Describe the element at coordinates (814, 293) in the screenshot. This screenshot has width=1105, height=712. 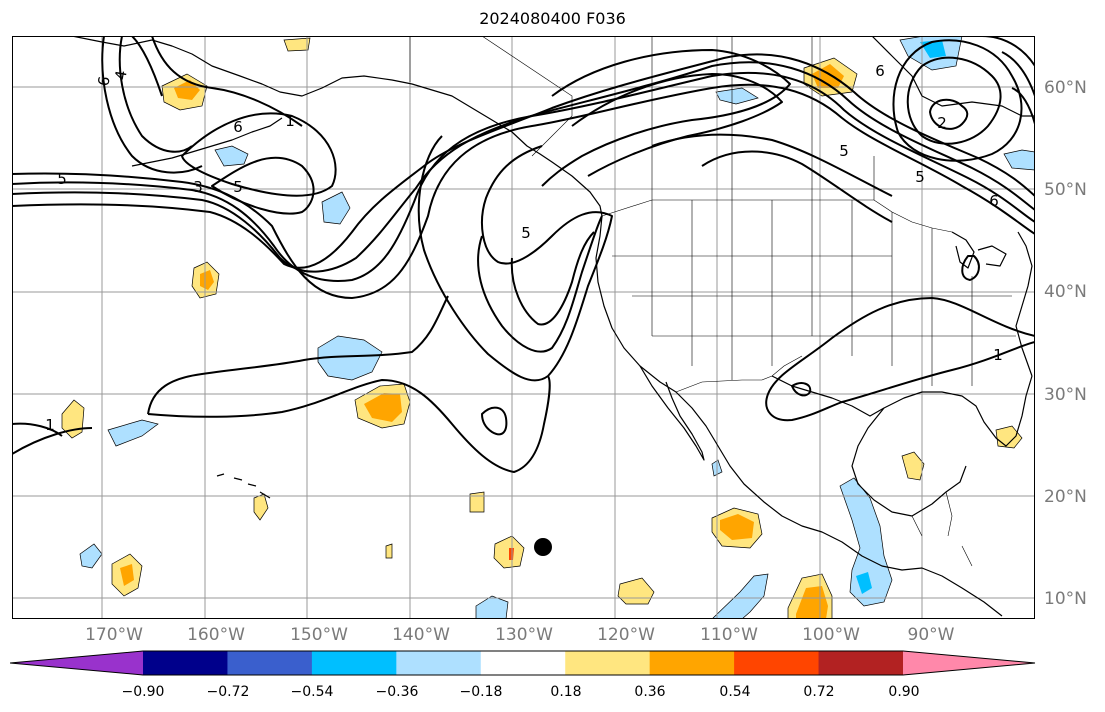
I see `border-us-states` at that location.